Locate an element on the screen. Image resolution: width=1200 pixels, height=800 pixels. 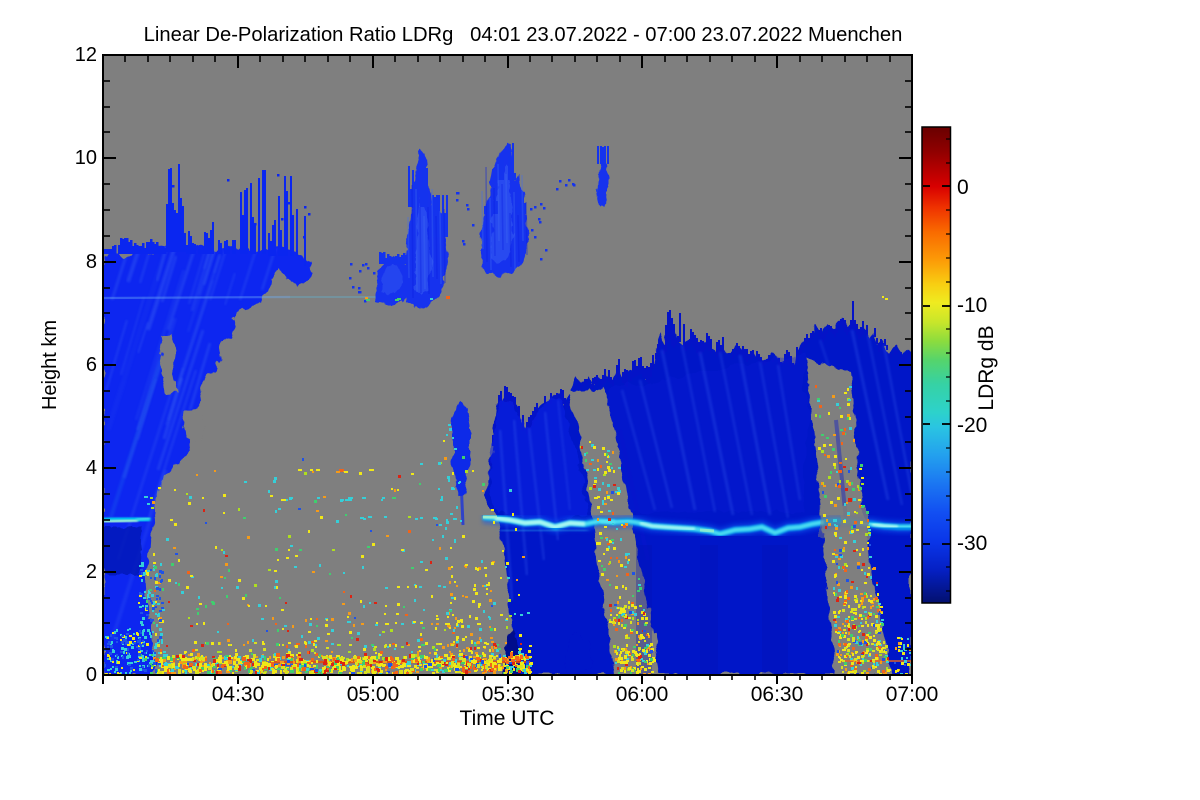
svg-text: -30 is located at coordinates (972, 543).